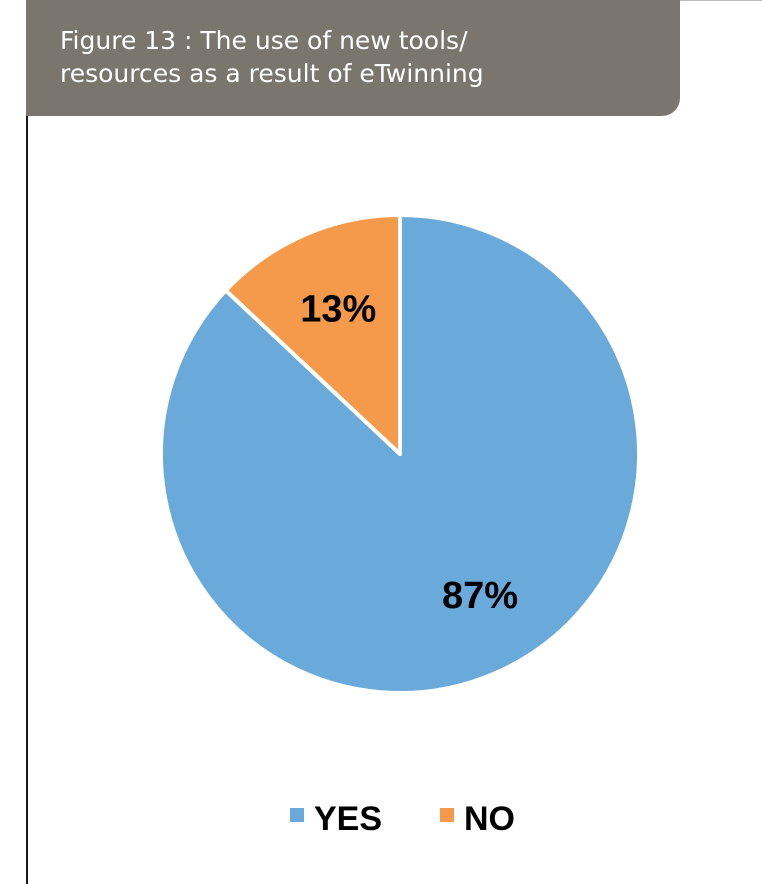 The image size is (762, 884). I want to click on pie-slice-no, so click(312, 334).